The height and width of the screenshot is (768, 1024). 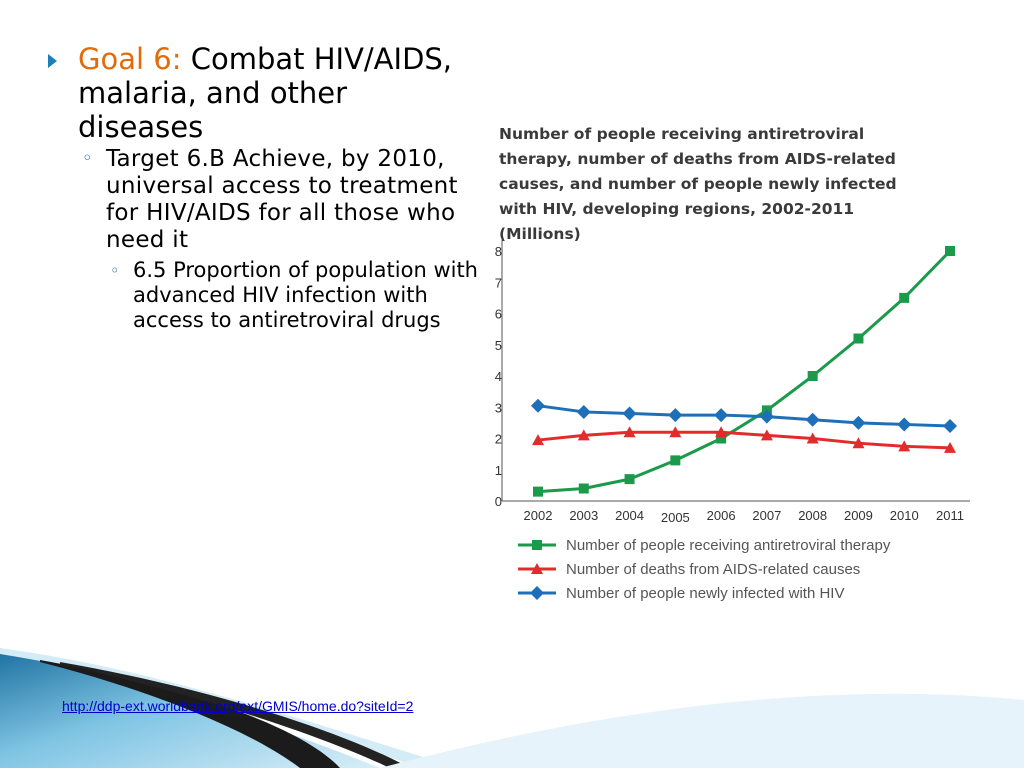 What do you see at coordinates (498, 345) in the screenshot?
I see `y-tick-label: 5` at bounding box center [498, 345].